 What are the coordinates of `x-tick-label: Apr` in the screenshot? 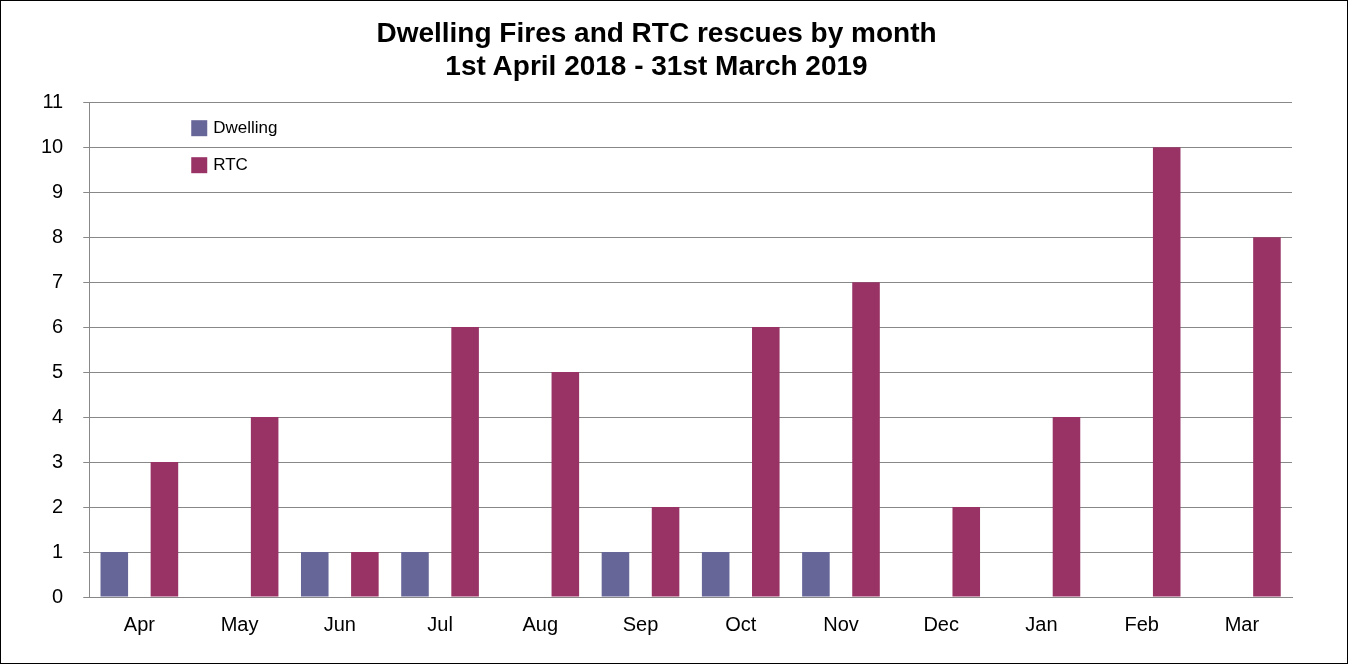 It's located at (139, 623).